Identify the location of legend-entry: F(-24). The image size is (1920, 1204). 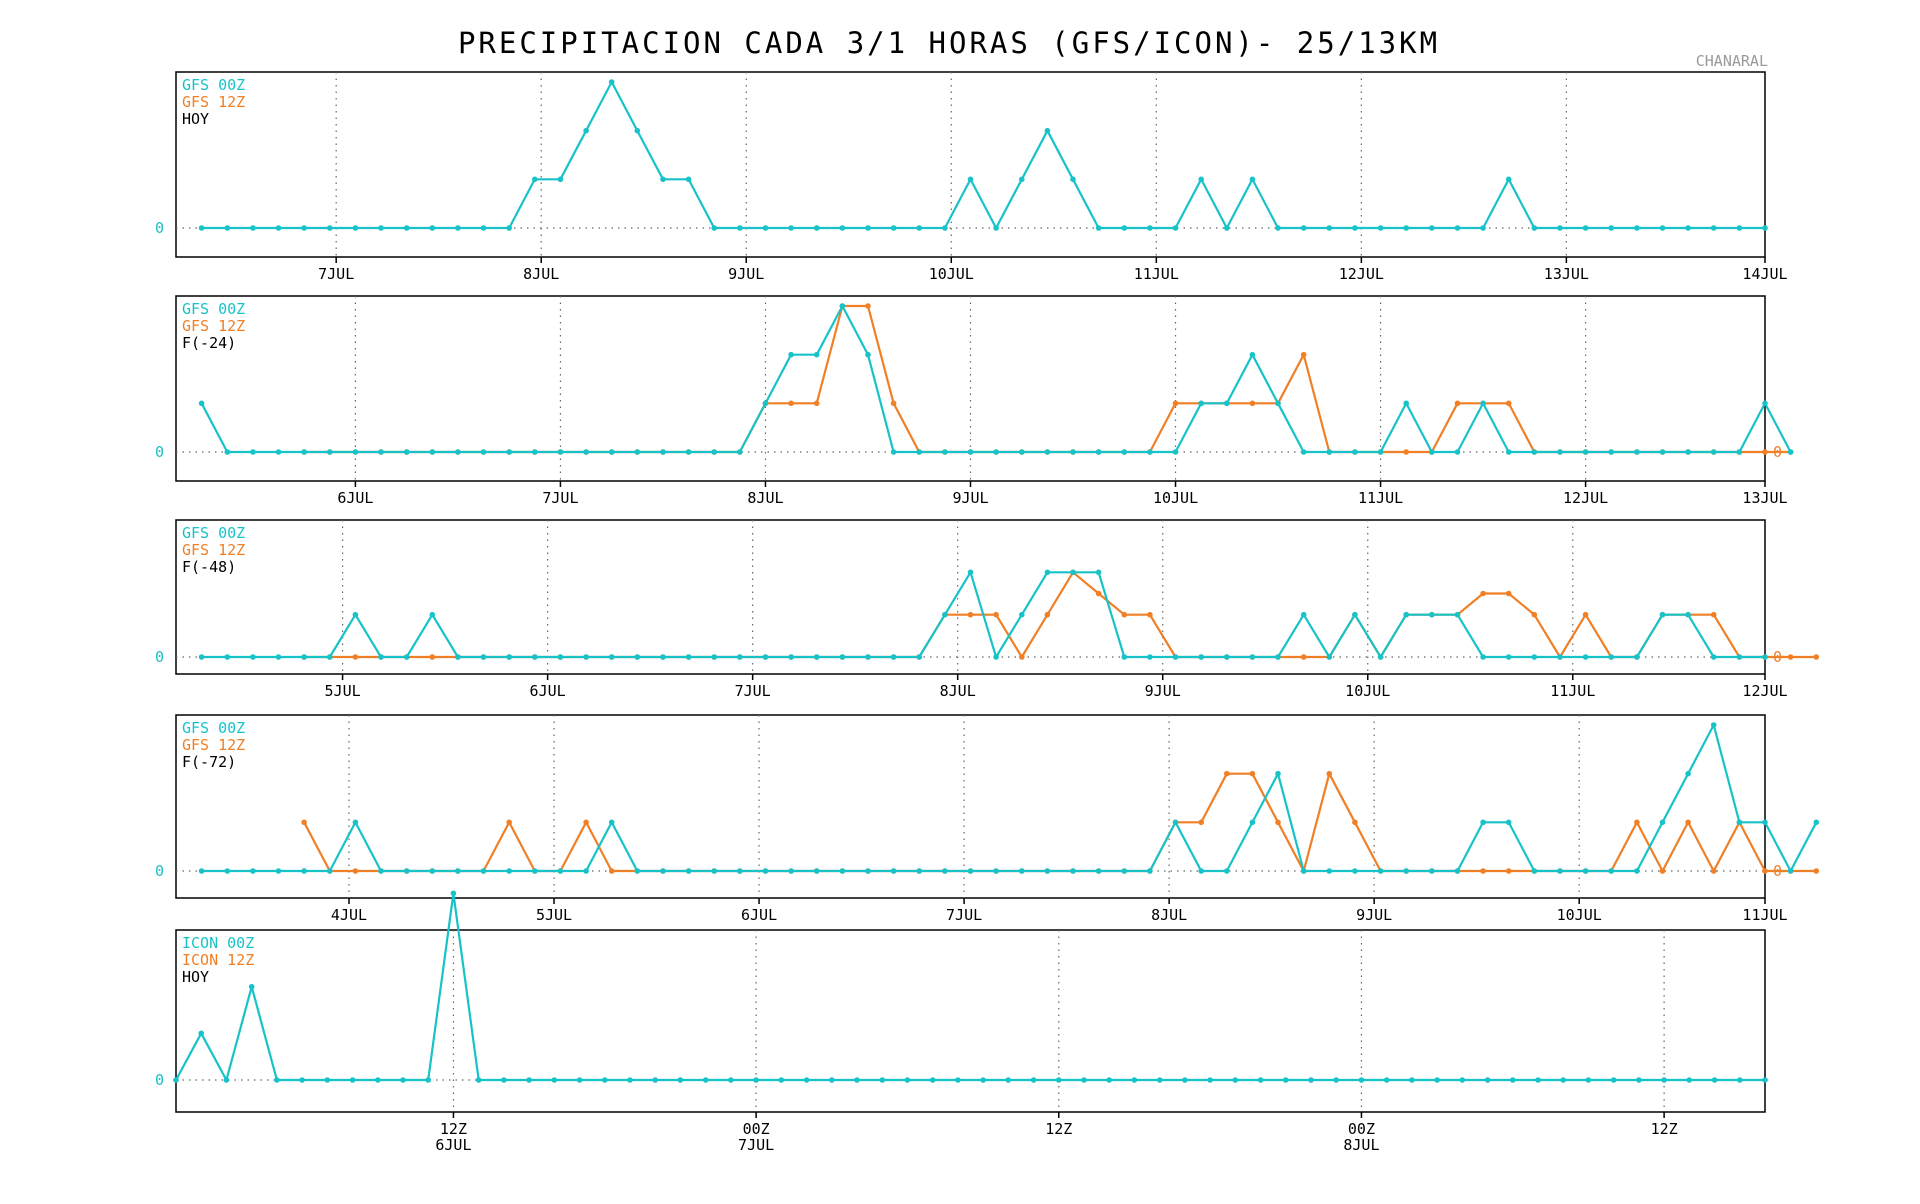
(209, 343).